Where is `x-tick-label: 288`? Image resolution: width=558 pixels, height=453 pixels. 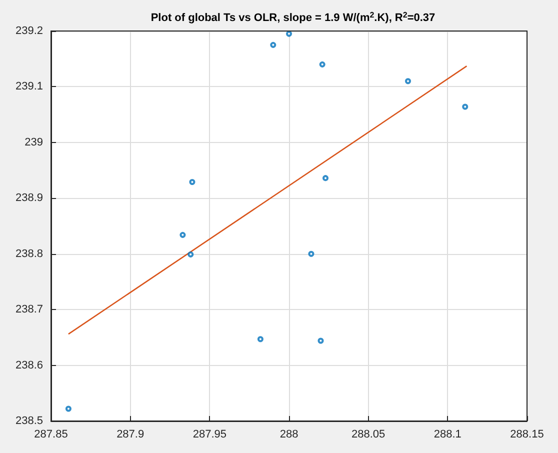
x-tick-label: 288 is located at coordinates (289, 434).